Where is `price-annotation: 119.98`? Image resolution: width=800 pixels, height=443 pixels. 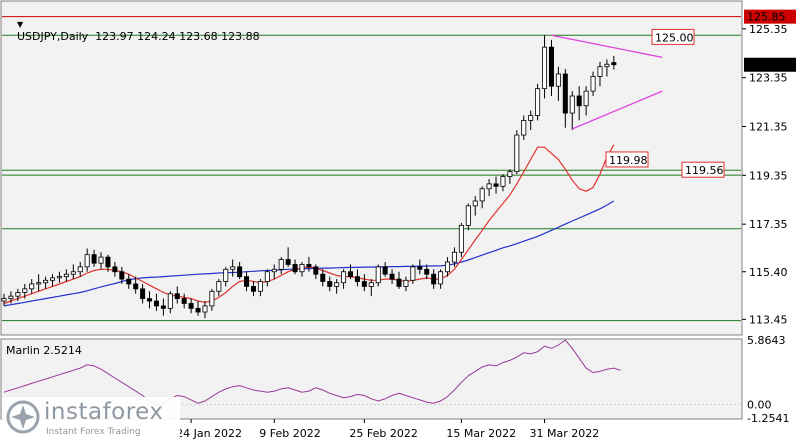 price-annotation: 119.98 is located at coordinates (627, 159).